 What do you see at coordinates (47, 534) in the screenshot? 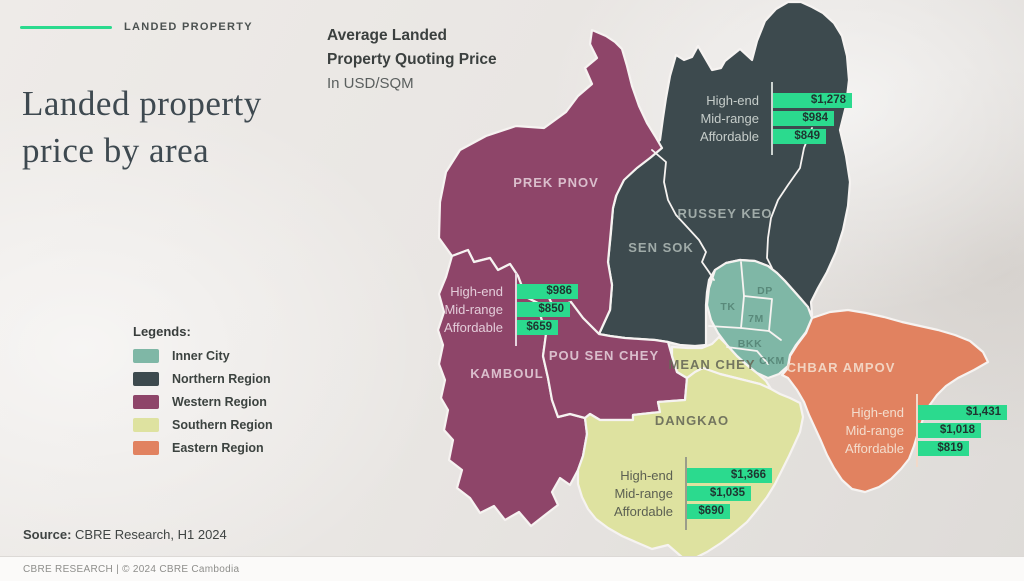
I see `source-label: Source:` at bounding box center [47, 534].